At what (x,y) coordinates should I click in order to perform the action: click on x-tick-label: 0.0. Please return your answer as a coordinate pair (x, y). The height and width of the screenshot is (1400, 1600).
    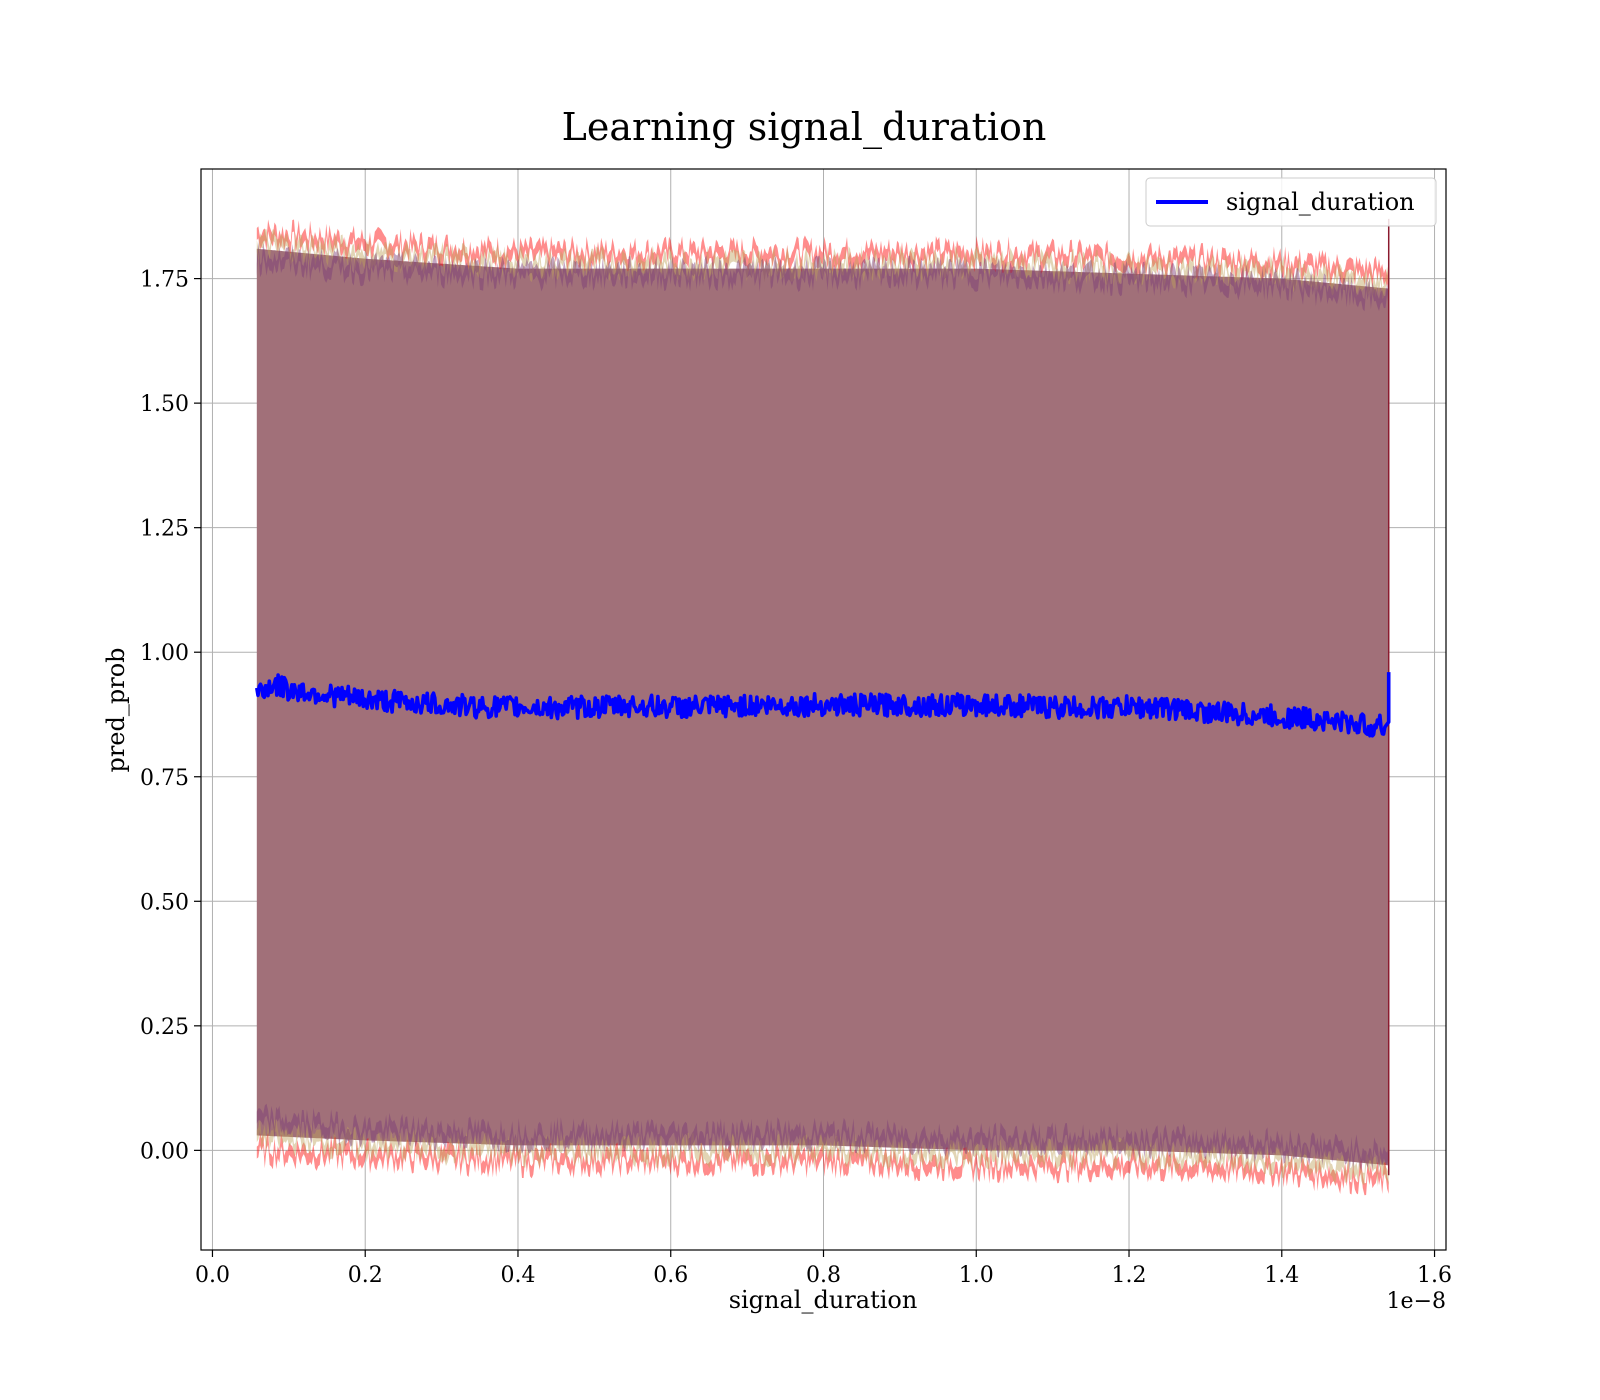
    Looking at the image, I should click on (212, 1275).